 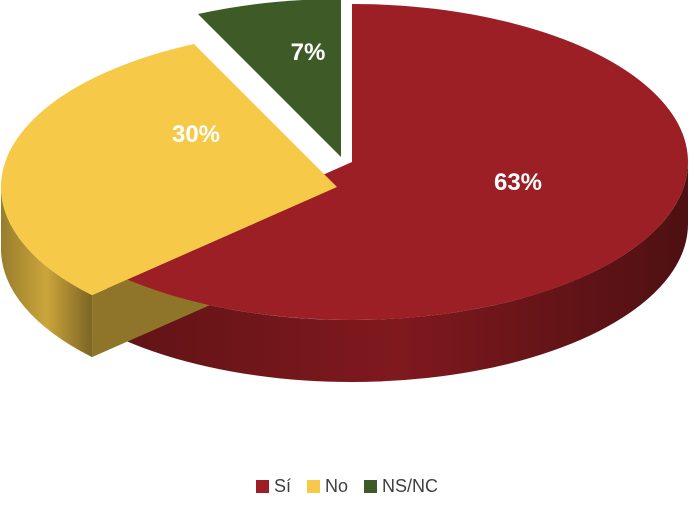 What do you see at coordinates (262, 486) in the screenshot?
I see `legend-swatch-si` at bounding box center [262, 486].